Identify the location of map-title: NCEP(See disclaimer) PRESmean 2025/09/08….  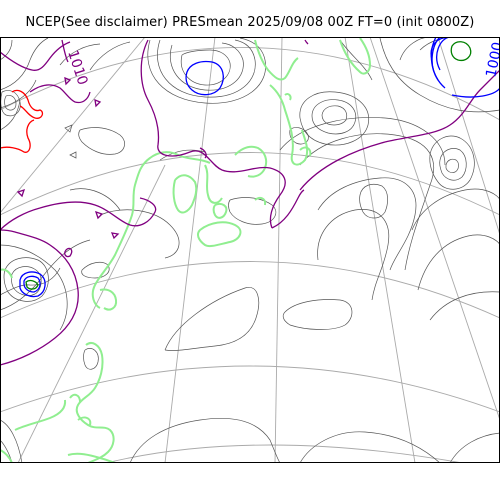
(250, 22).